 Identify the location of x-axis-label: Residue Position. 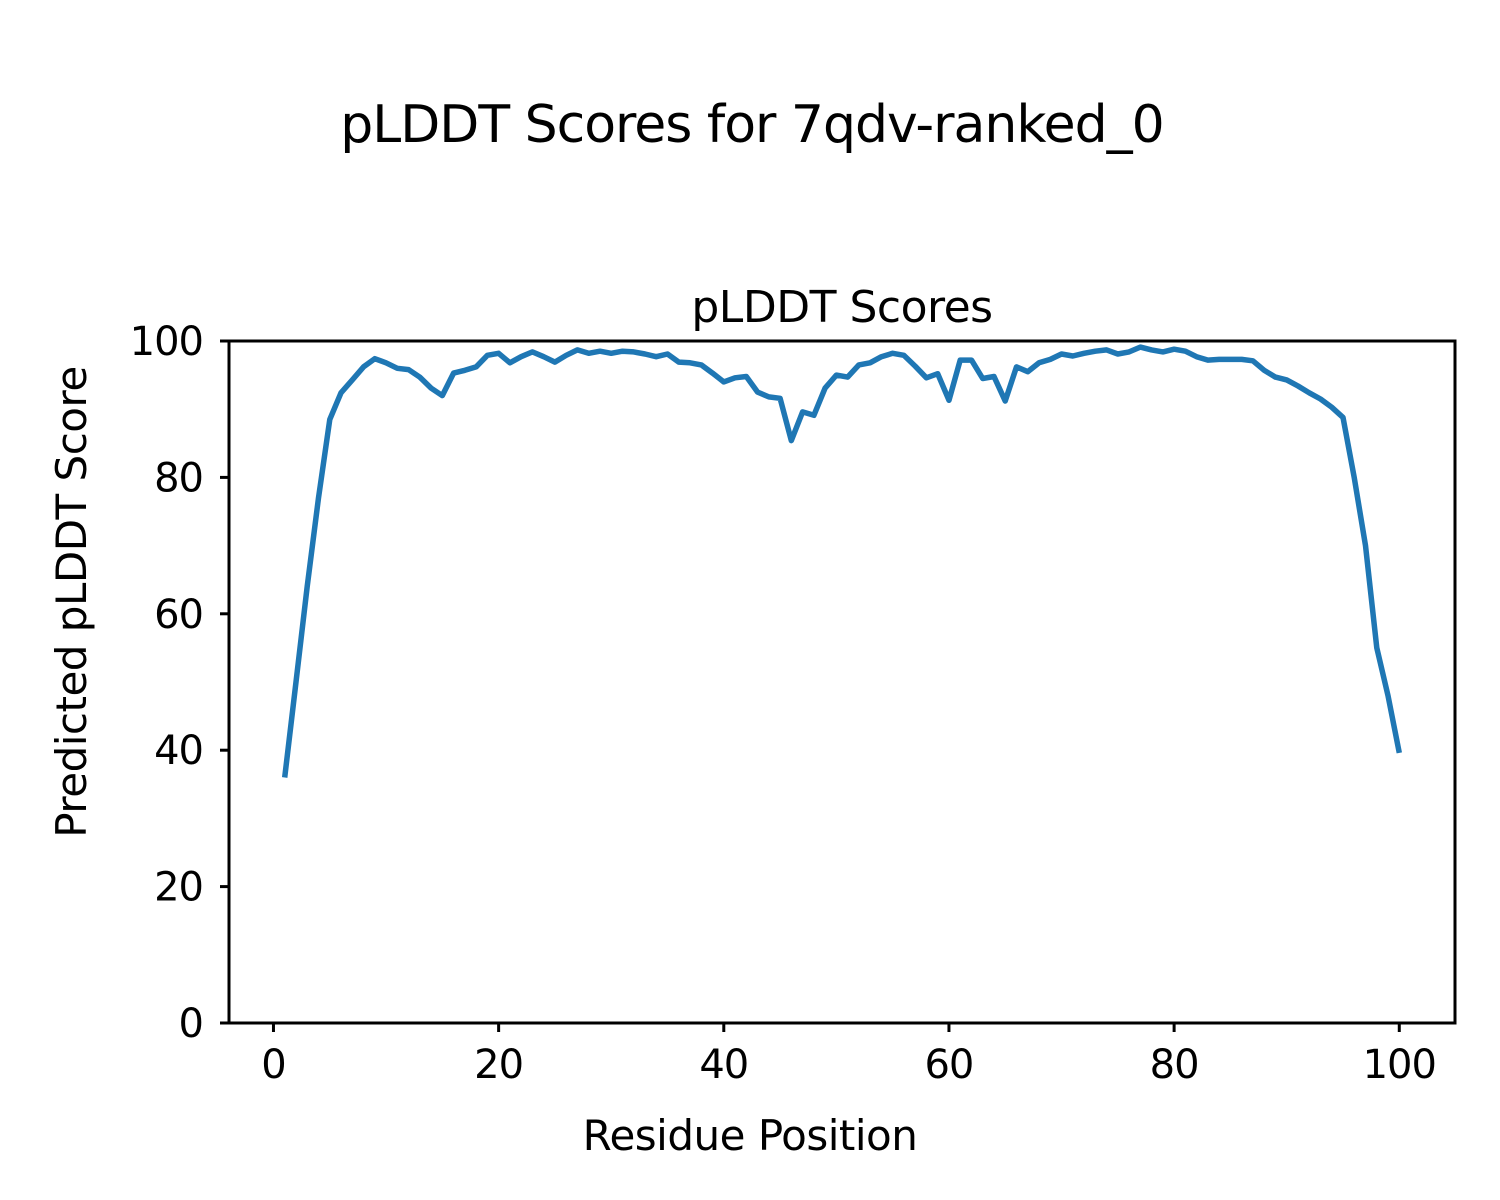
(750, 1135).